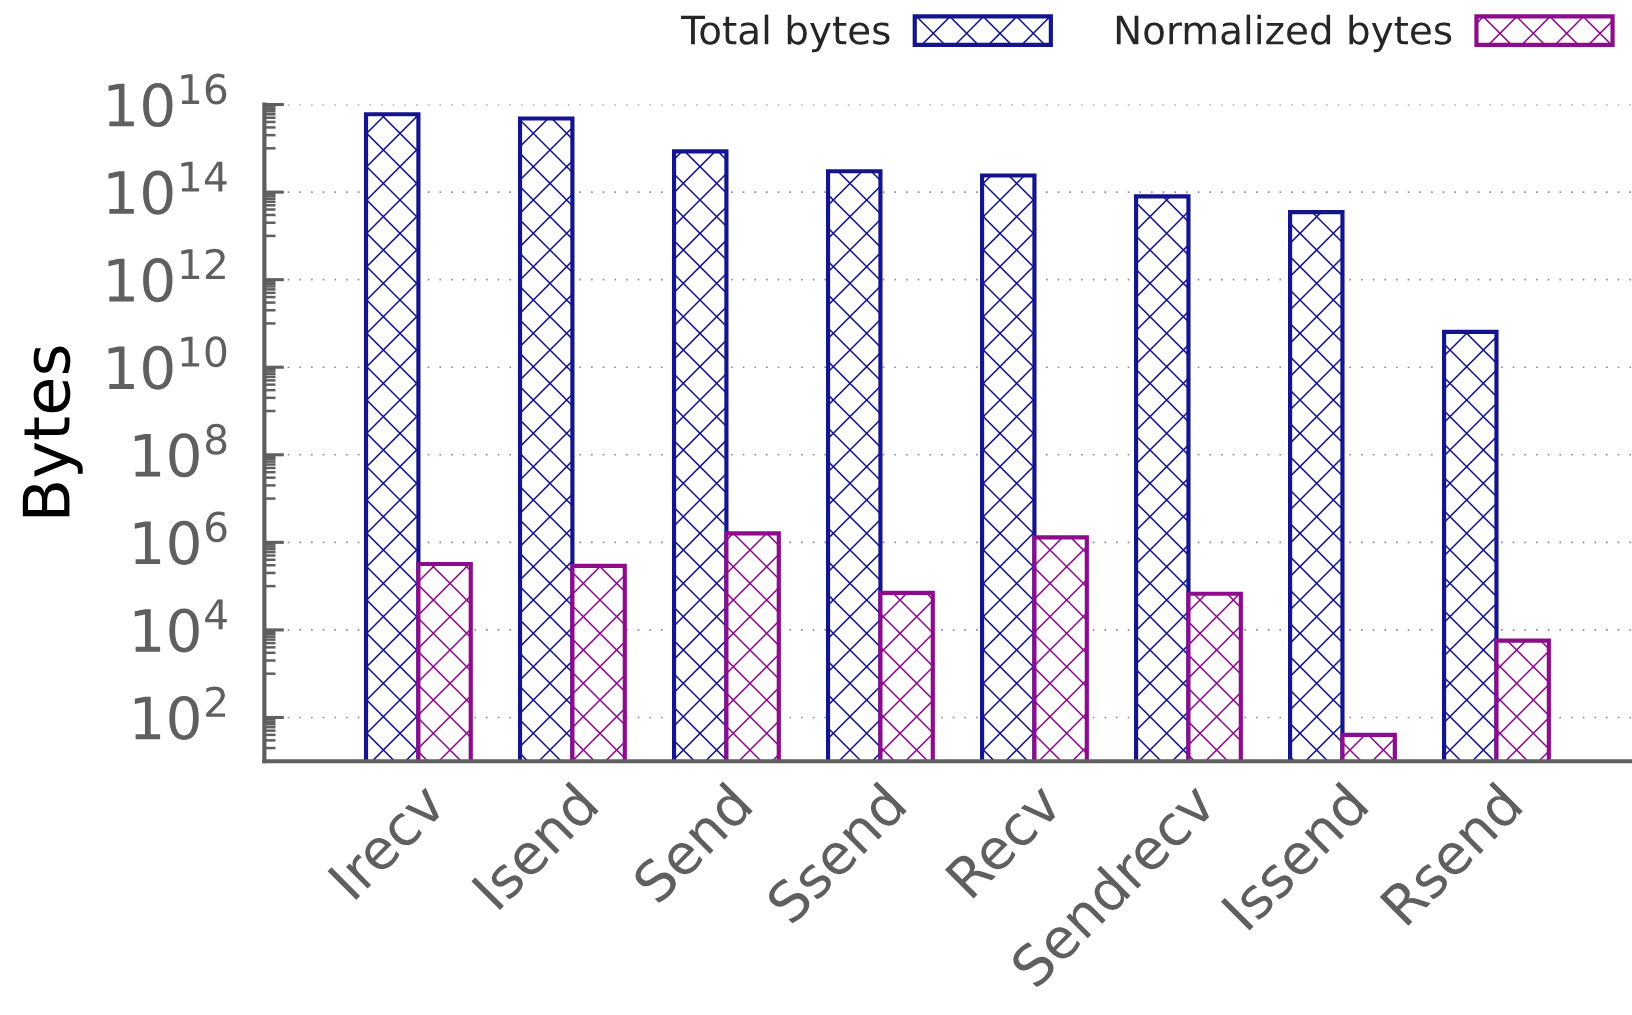 The image size is (1632, 1015). What do you see at coordinates (167, 188) in the screenshot?
I see `y-tick-label: 10$^{14}$` at bounding box center [167, 188].